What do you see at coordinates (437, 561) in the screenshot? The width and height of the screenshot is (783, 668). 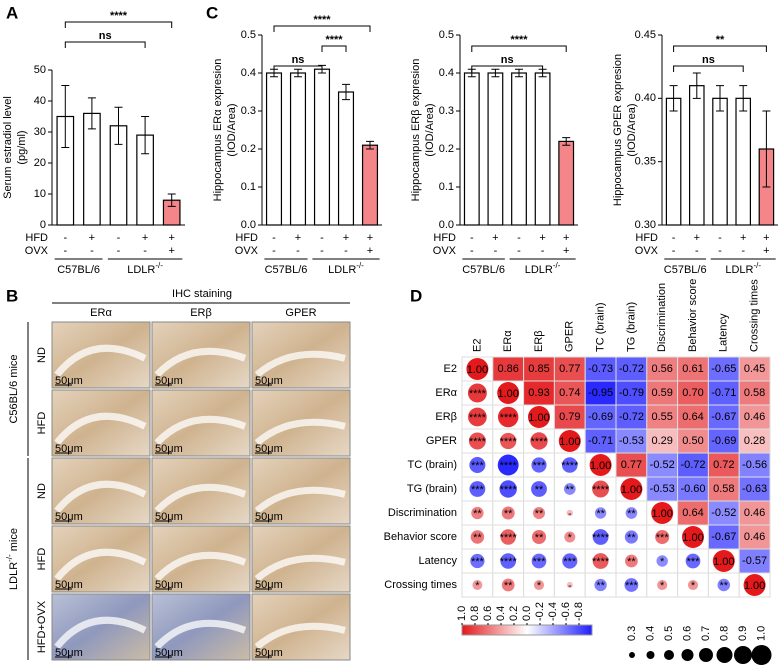 I see `row-label: Latency` at bounding box center [437, 561].